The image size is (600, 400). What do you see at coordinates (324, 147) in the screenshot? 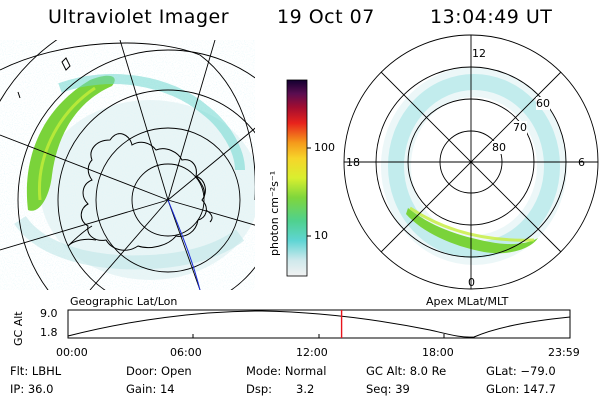
I see `colorbar-tick-100: 100` at bounding box center [324, 147].